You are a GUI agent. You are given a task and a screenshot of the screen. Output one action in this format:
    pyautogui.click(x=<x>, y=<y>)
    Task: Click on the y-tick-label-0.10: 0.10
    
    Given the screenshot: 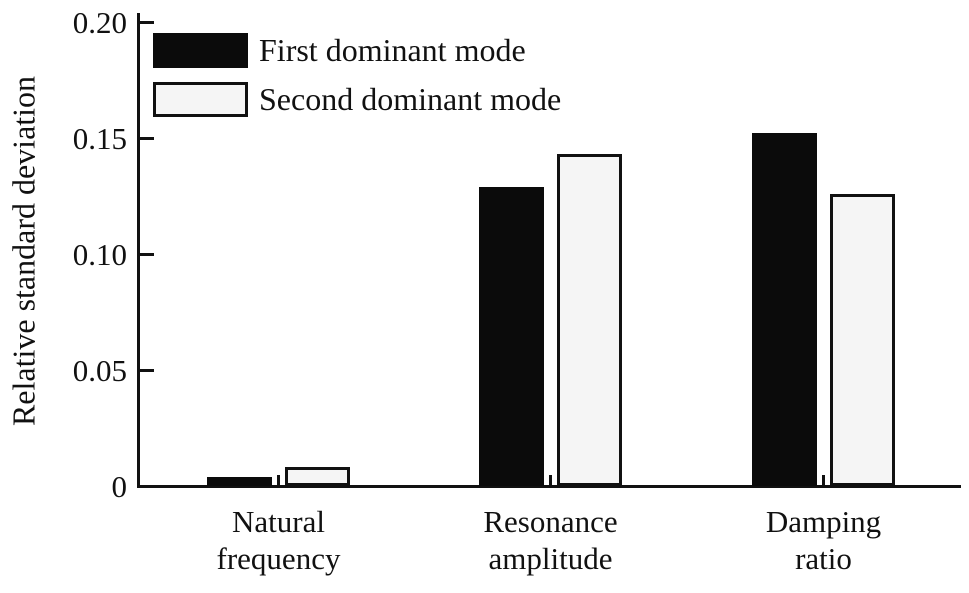 What is the action you would take?
    pyautogui.click(x=99, y=254)
    